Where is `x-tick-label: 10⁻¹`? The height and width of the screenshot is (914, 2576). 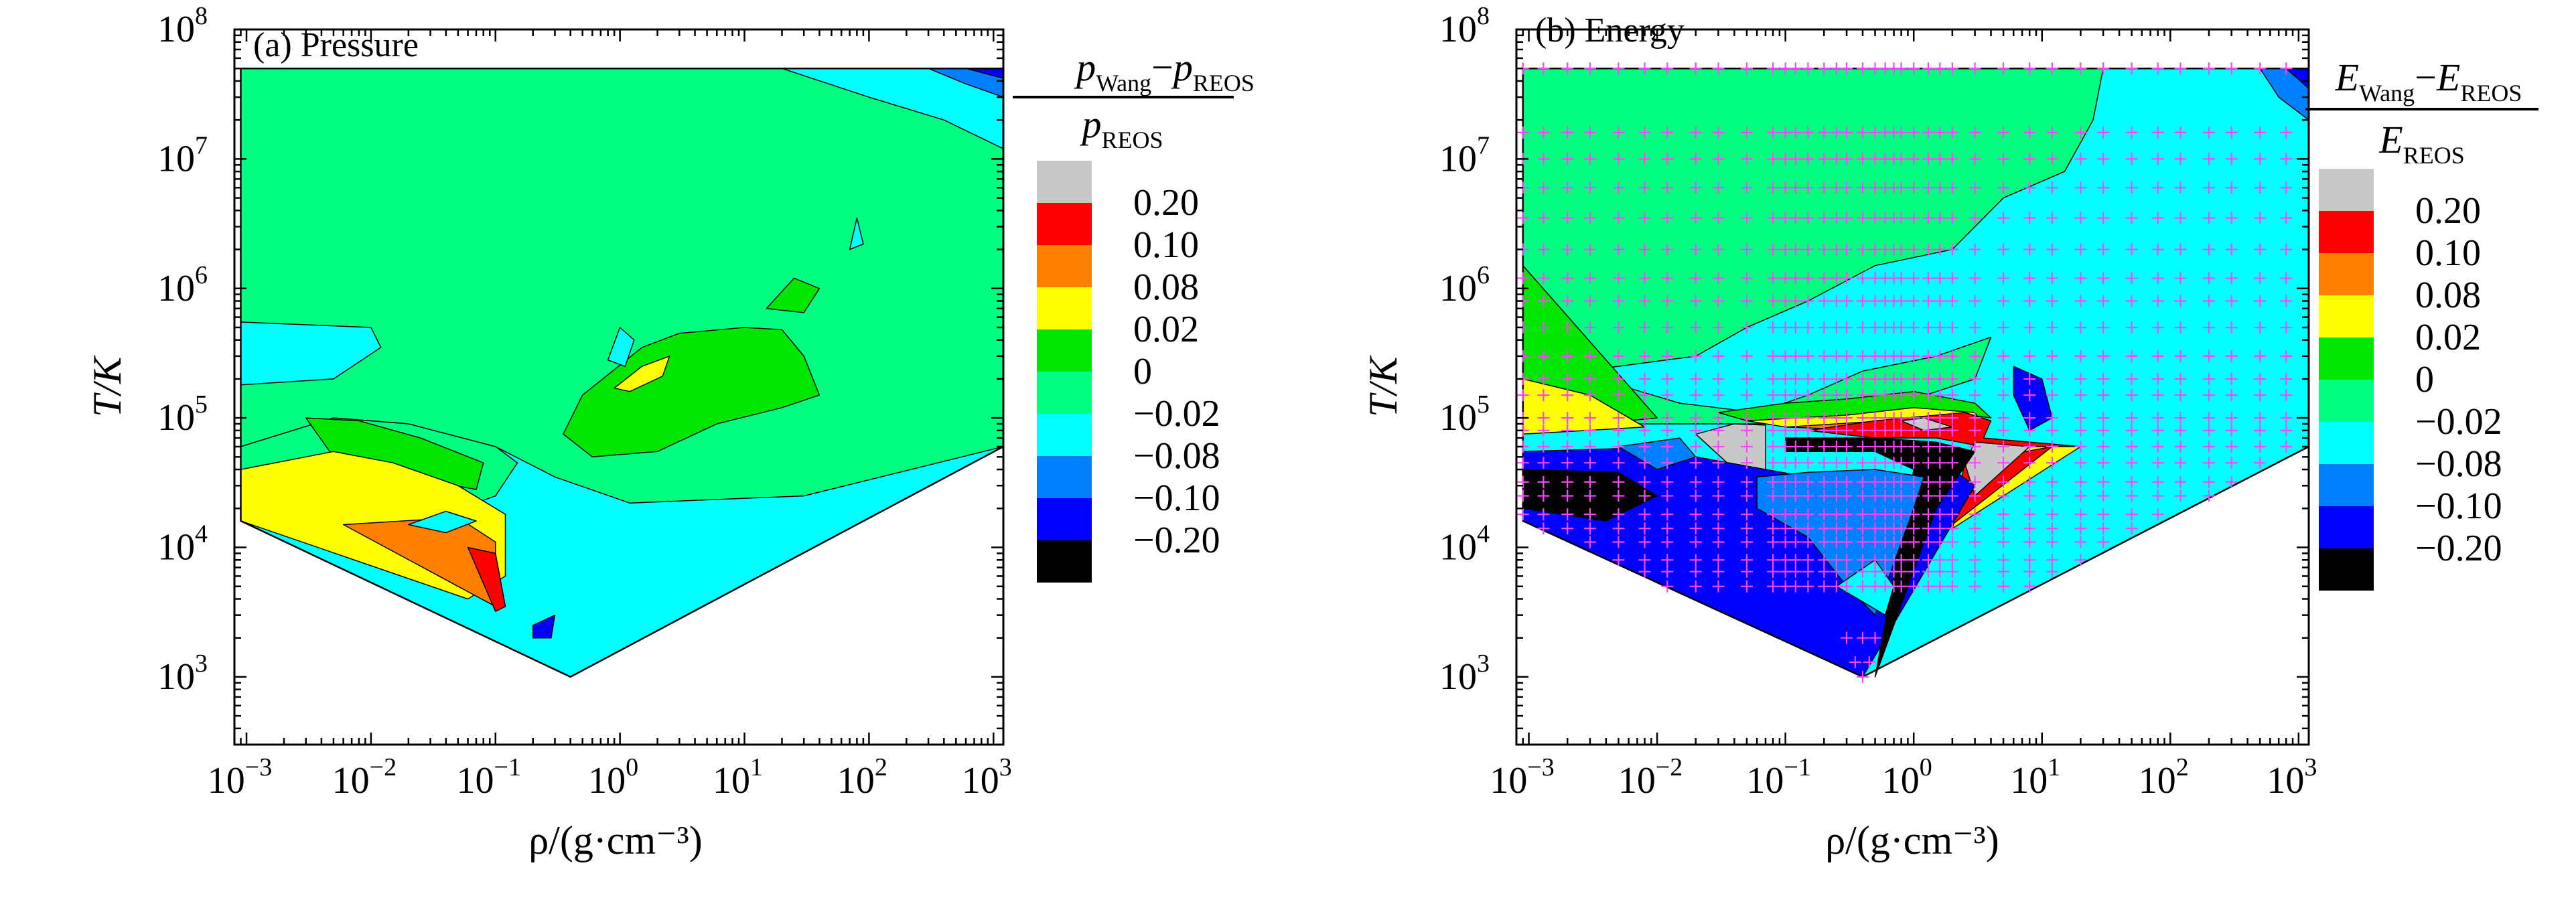
x-tick-label: 10⁻¹ is located at coordinates (1778, 777).